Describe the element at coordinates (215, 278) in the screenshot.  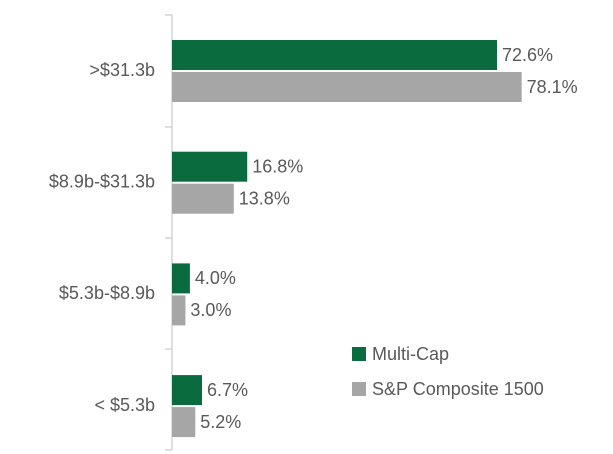
I see `value-label: 4.0%` at that location.